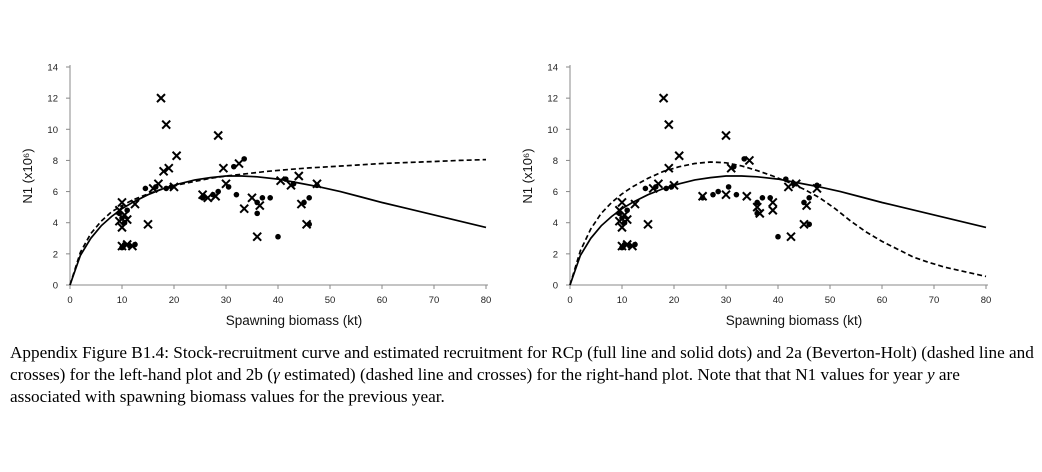 The height and width of the screenshot is (472, 1042). What do you see at coordinates (555, 223) in the screenshot?
I see `y-tick-label: 4` at bounding box center [555, 223].